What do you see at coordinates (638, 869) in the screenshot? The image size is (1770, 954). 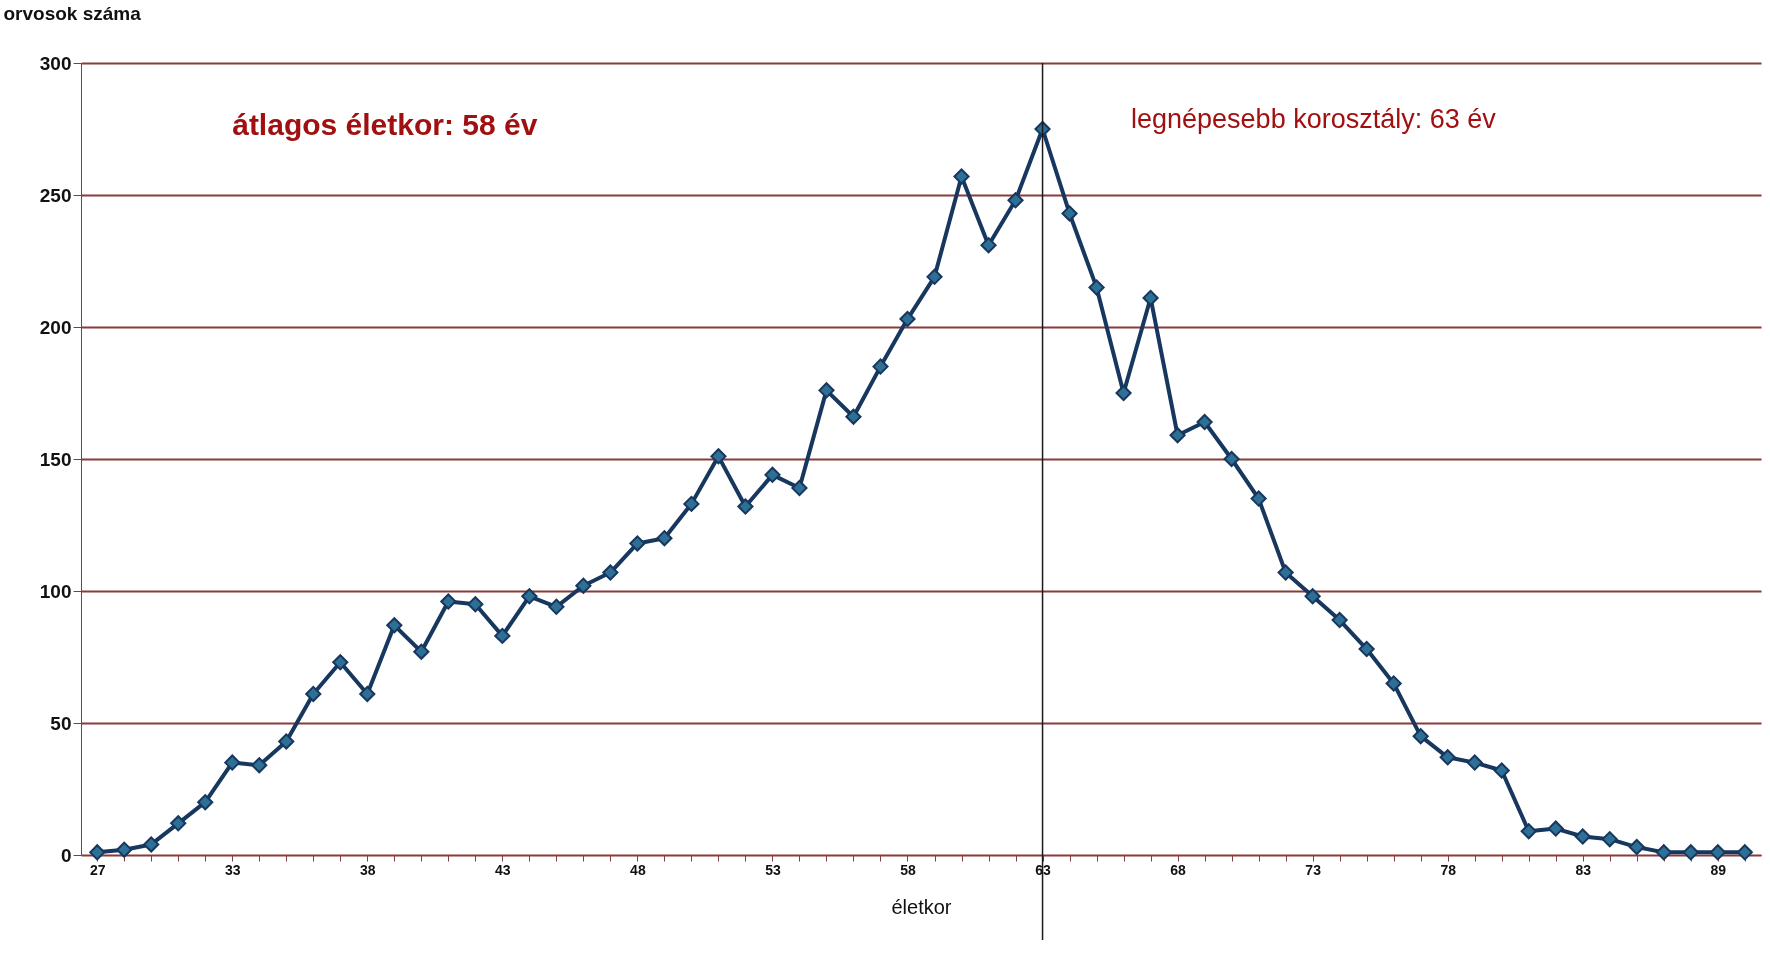 I see `x-tick-label: 48` at bounding box center [638, 869].